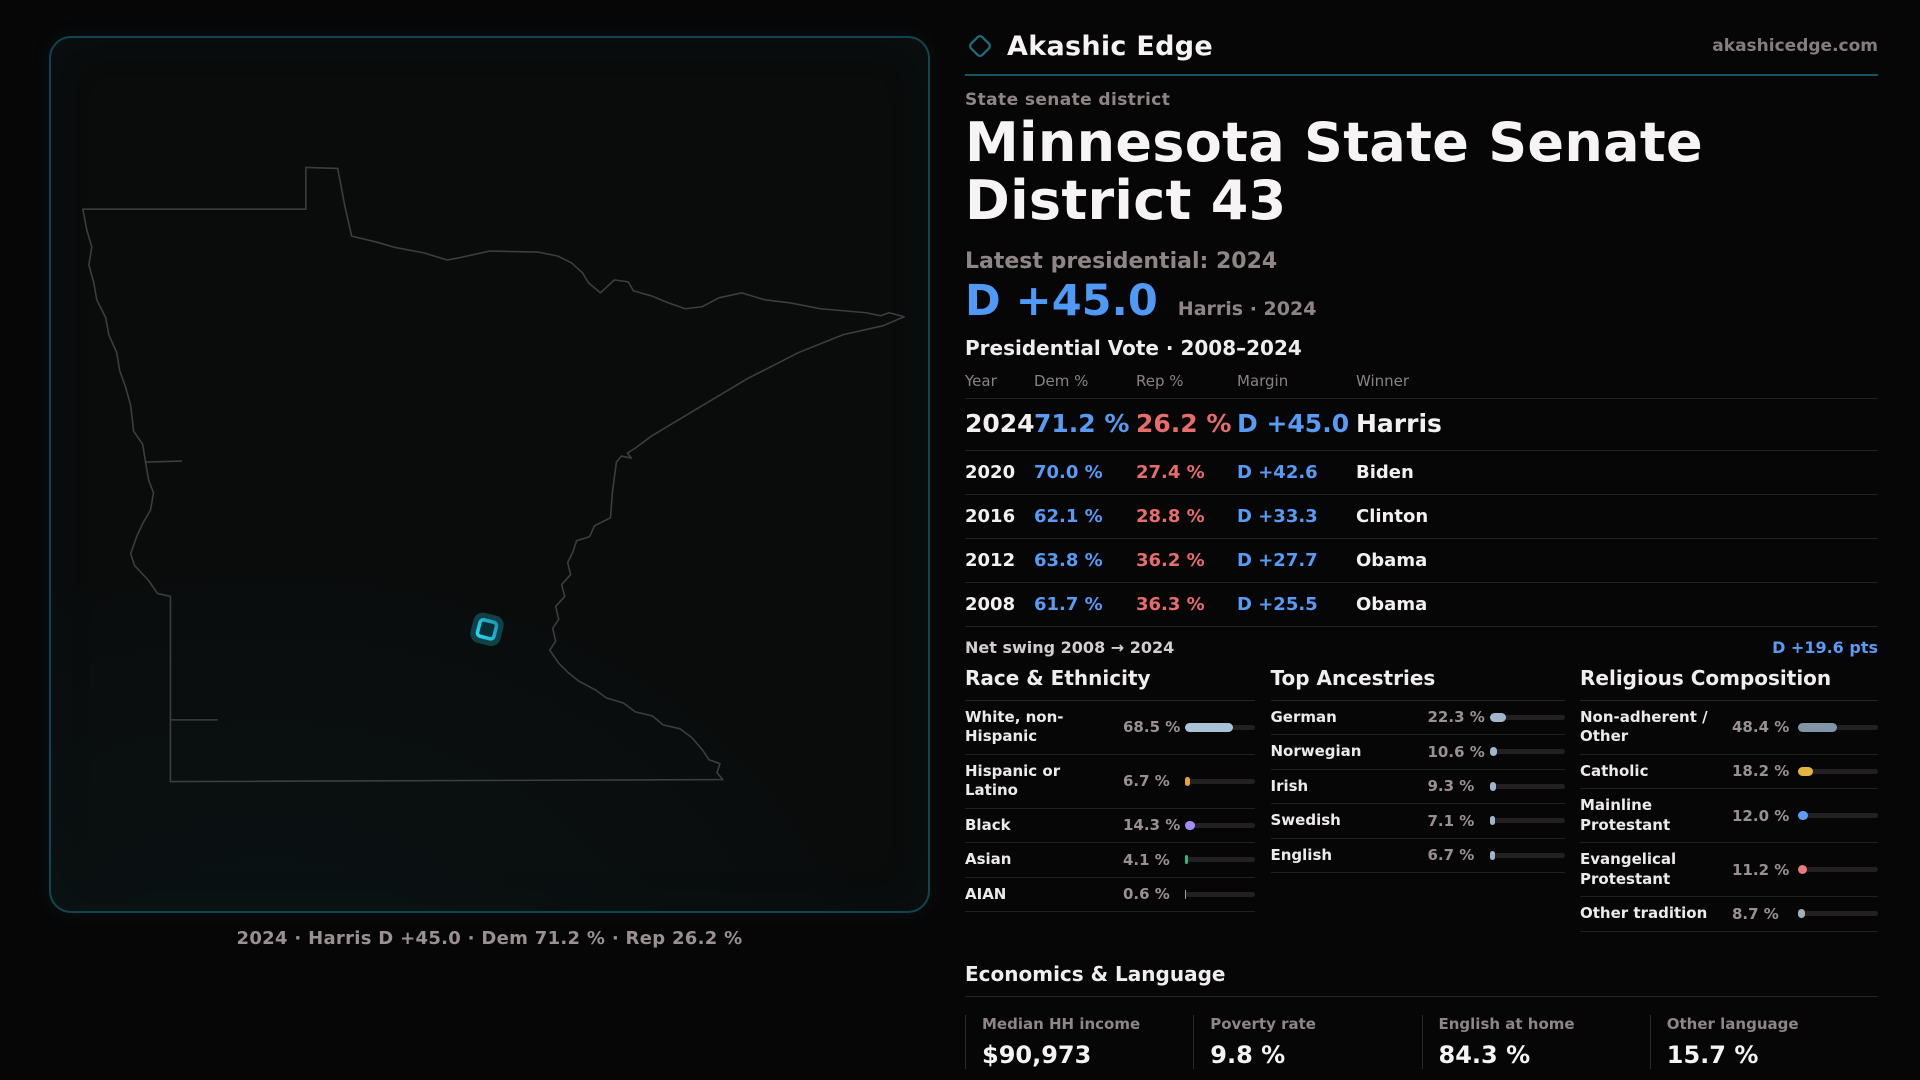 This screenshot has height=1080, width=1920. What do you see at coordinates (1110, 860) in the screenshot?
I see `demo-row: Asian 4.1 %` at bounding box center [1110, 860].